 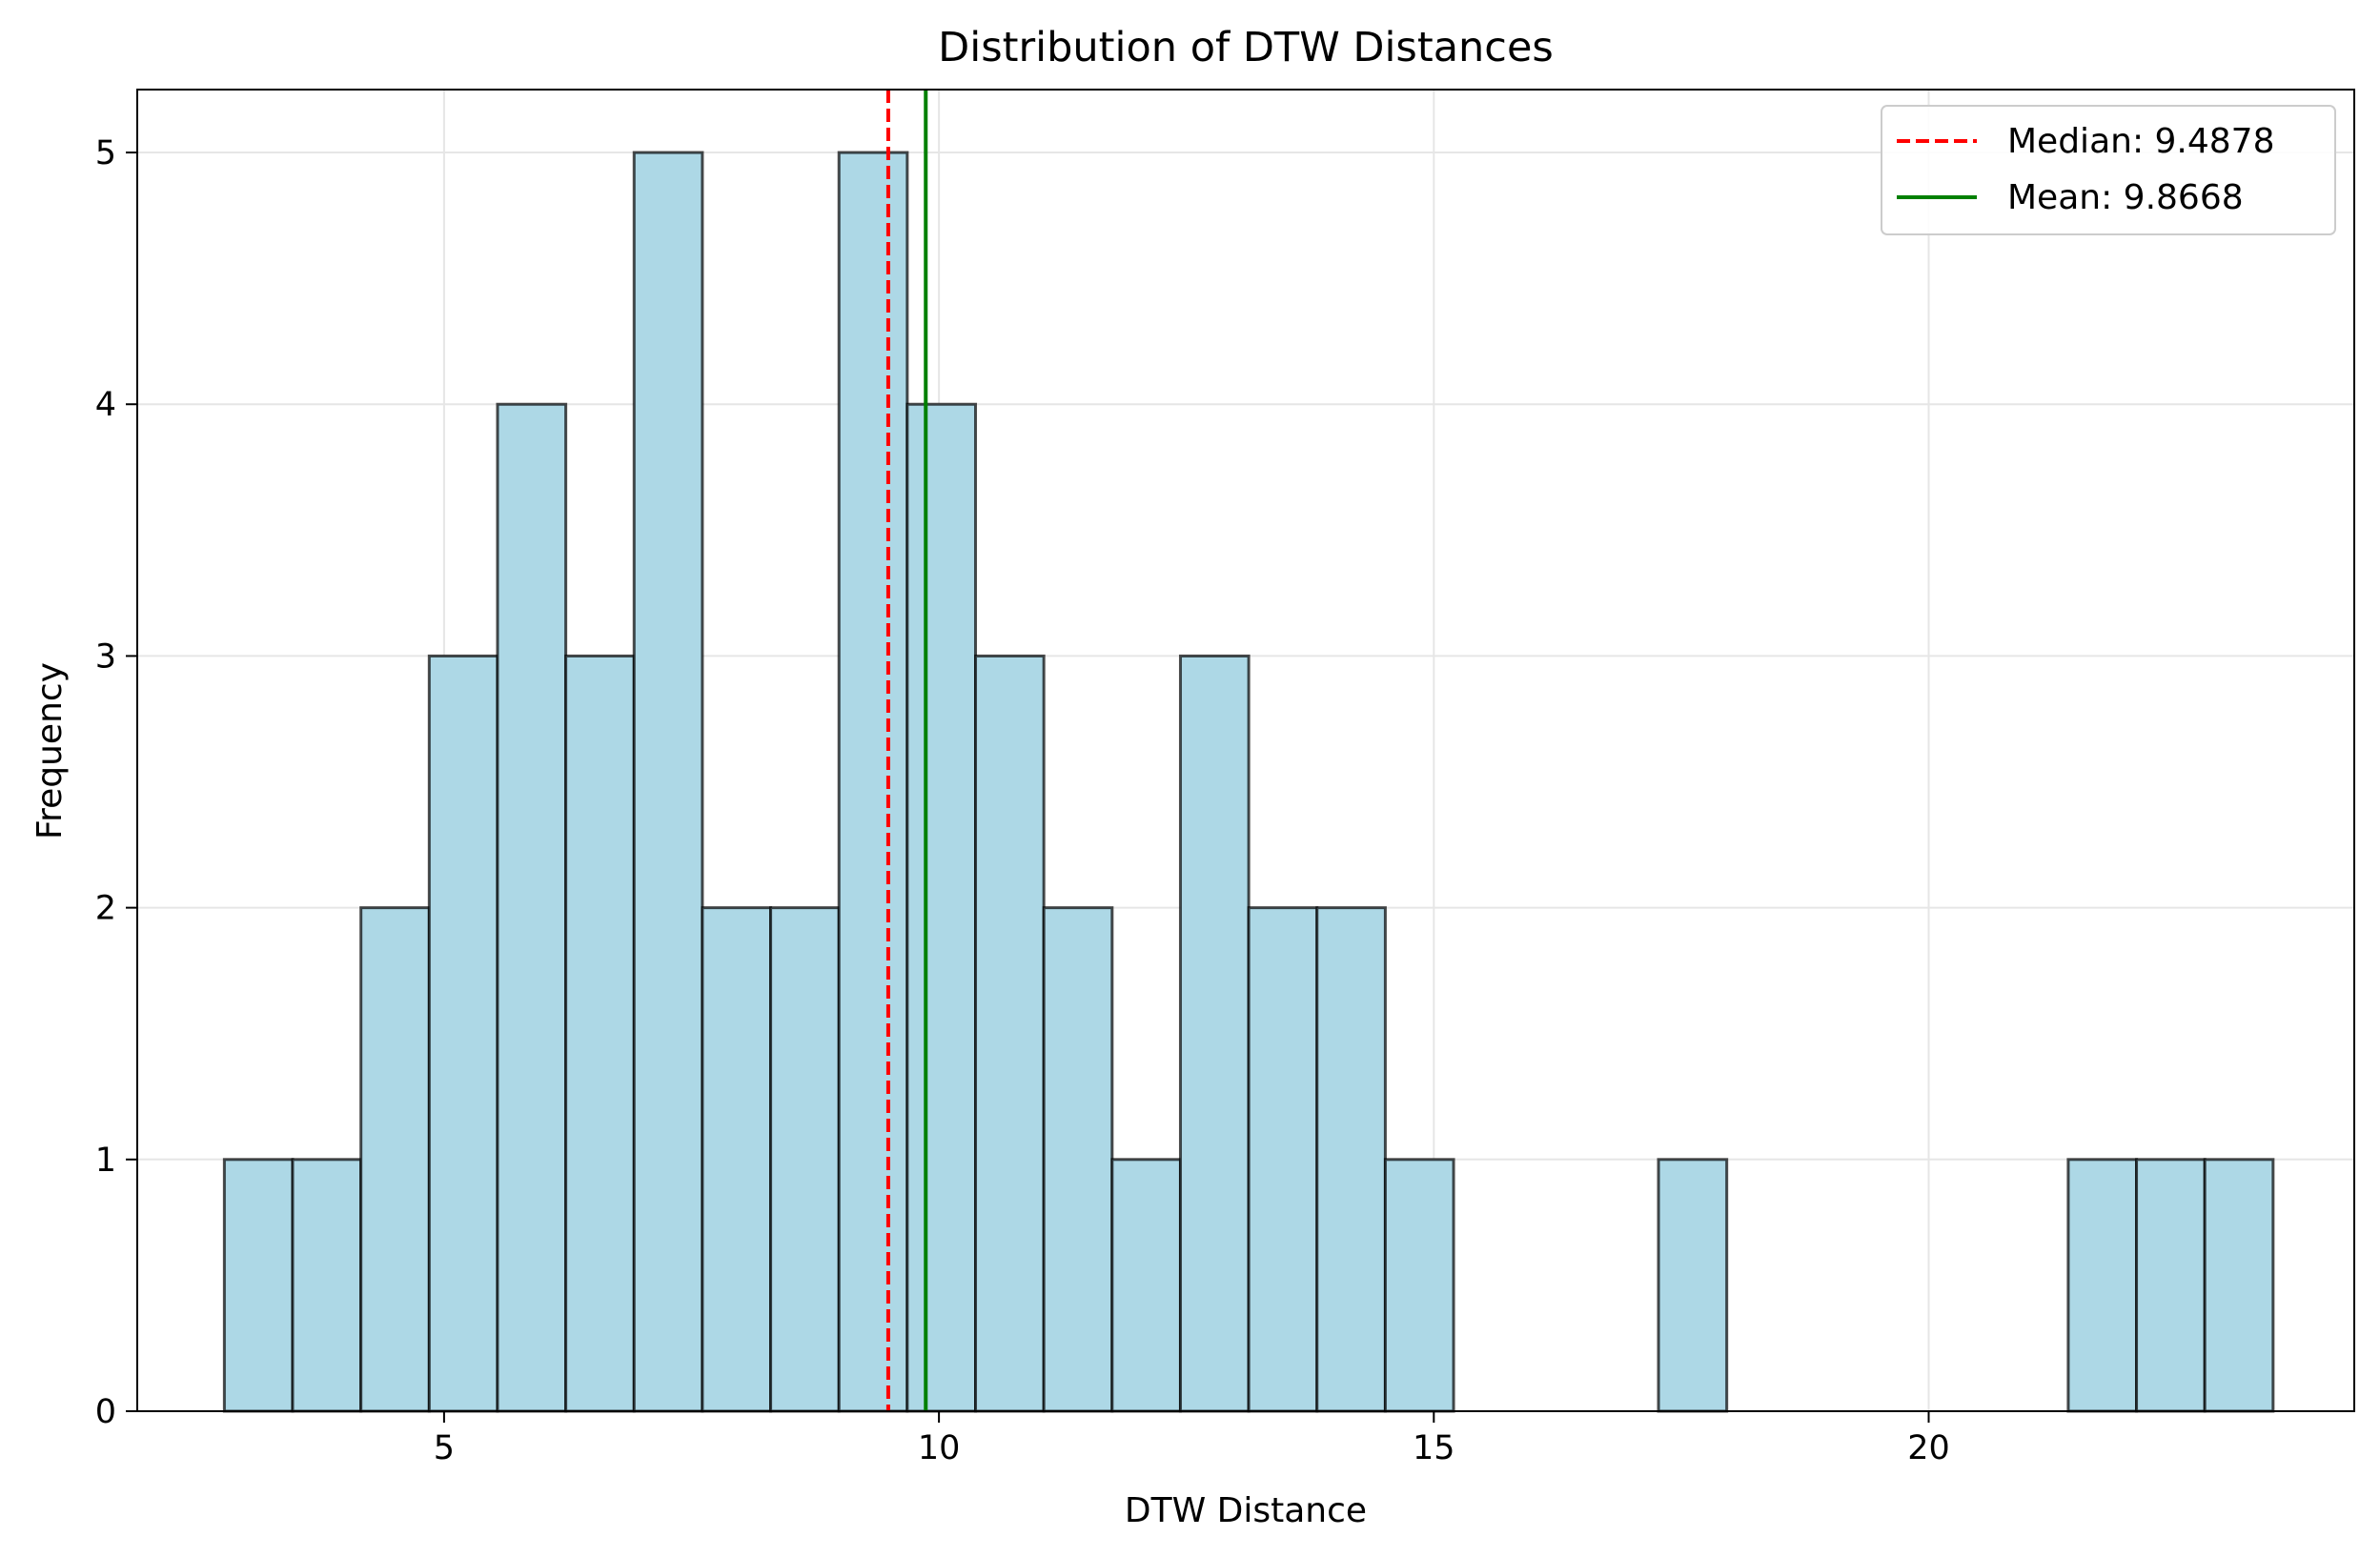 I want to click on y-tick-label: 1, so click(x=105, y=1161).